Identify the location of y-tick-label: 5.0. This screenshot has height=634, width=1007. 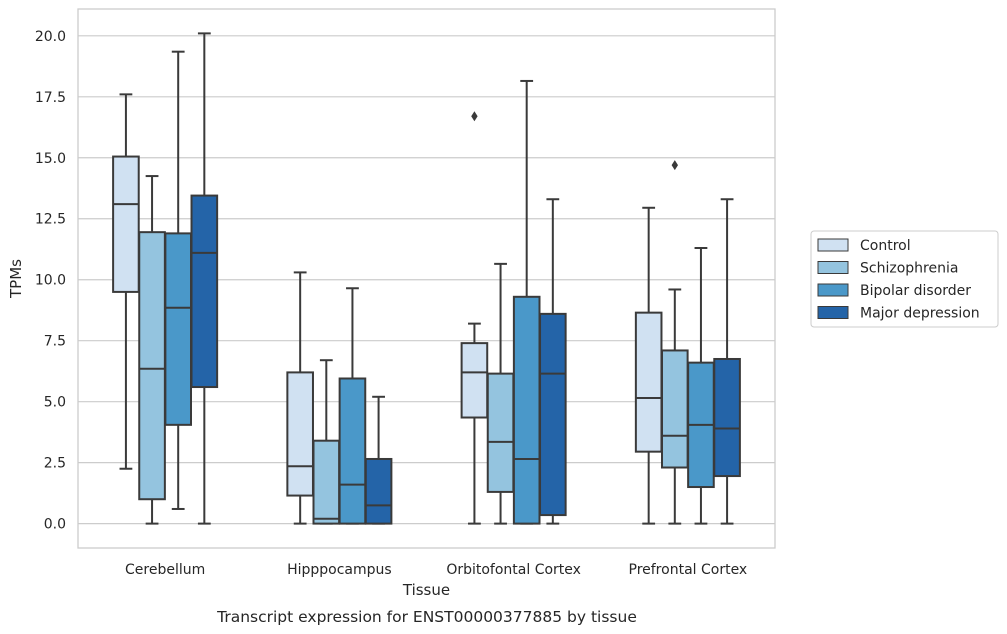
(55, 403).